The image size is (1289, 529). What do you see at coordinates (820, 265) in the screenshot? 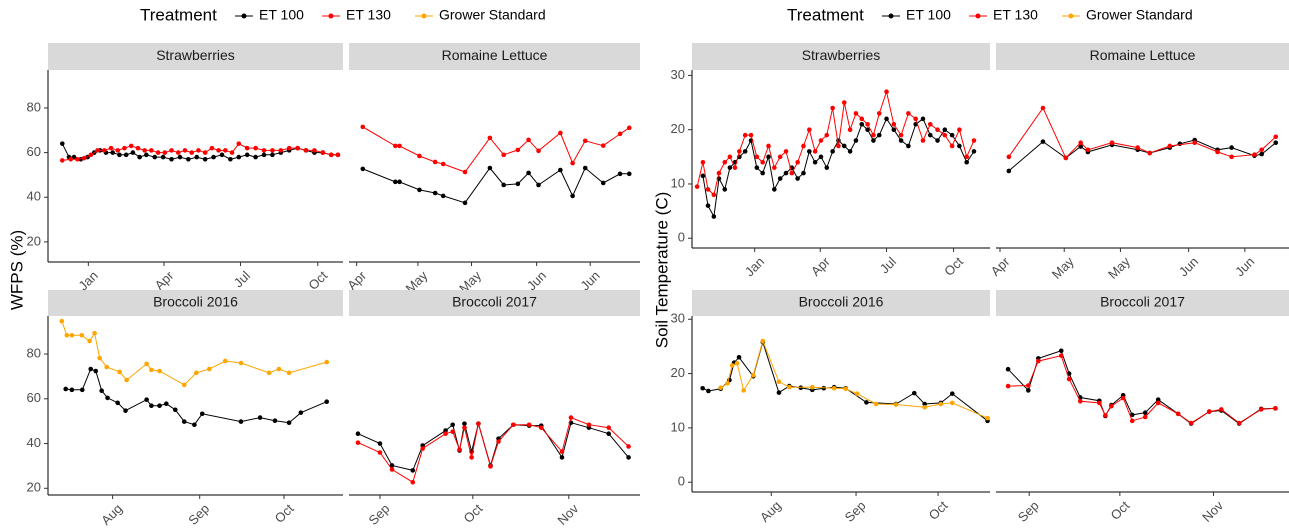
I see `x-tick-label: Apr` at bounding box center [820, 265].